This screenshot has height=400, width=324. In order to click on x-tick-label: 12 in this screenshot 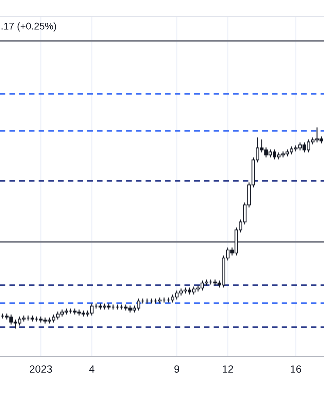, I will do `click(228, 369)`.